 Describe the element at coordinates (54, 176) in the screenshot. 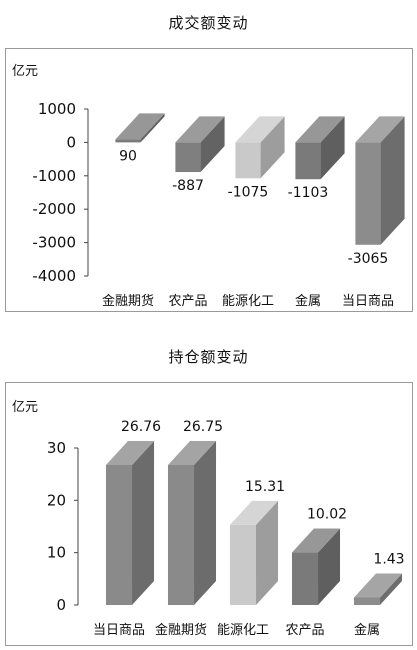

I see `chart1-y-tick-label: -1000` at that location.